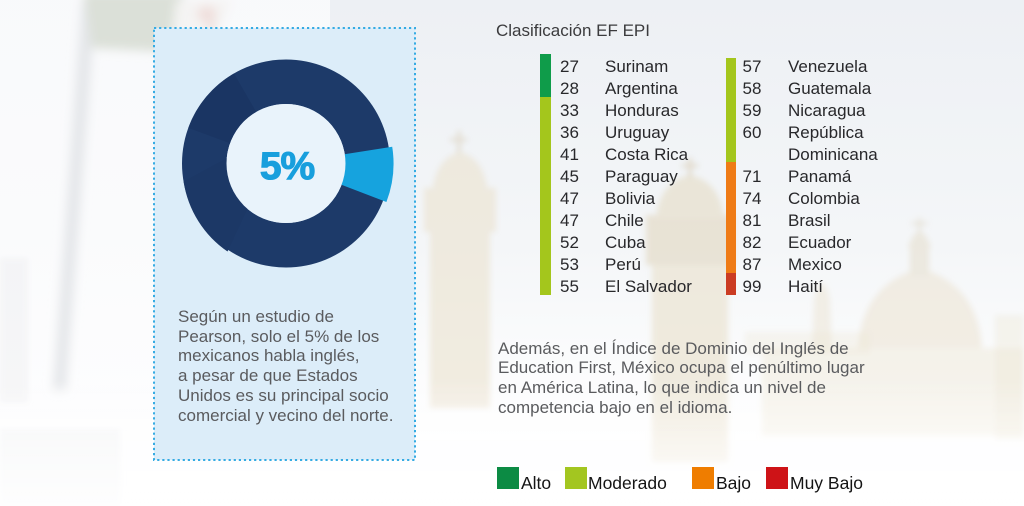 Image resolution: width=1024 pixels, height=506 pixels. I want to click on svg-text: 5%, so click(287, 166).